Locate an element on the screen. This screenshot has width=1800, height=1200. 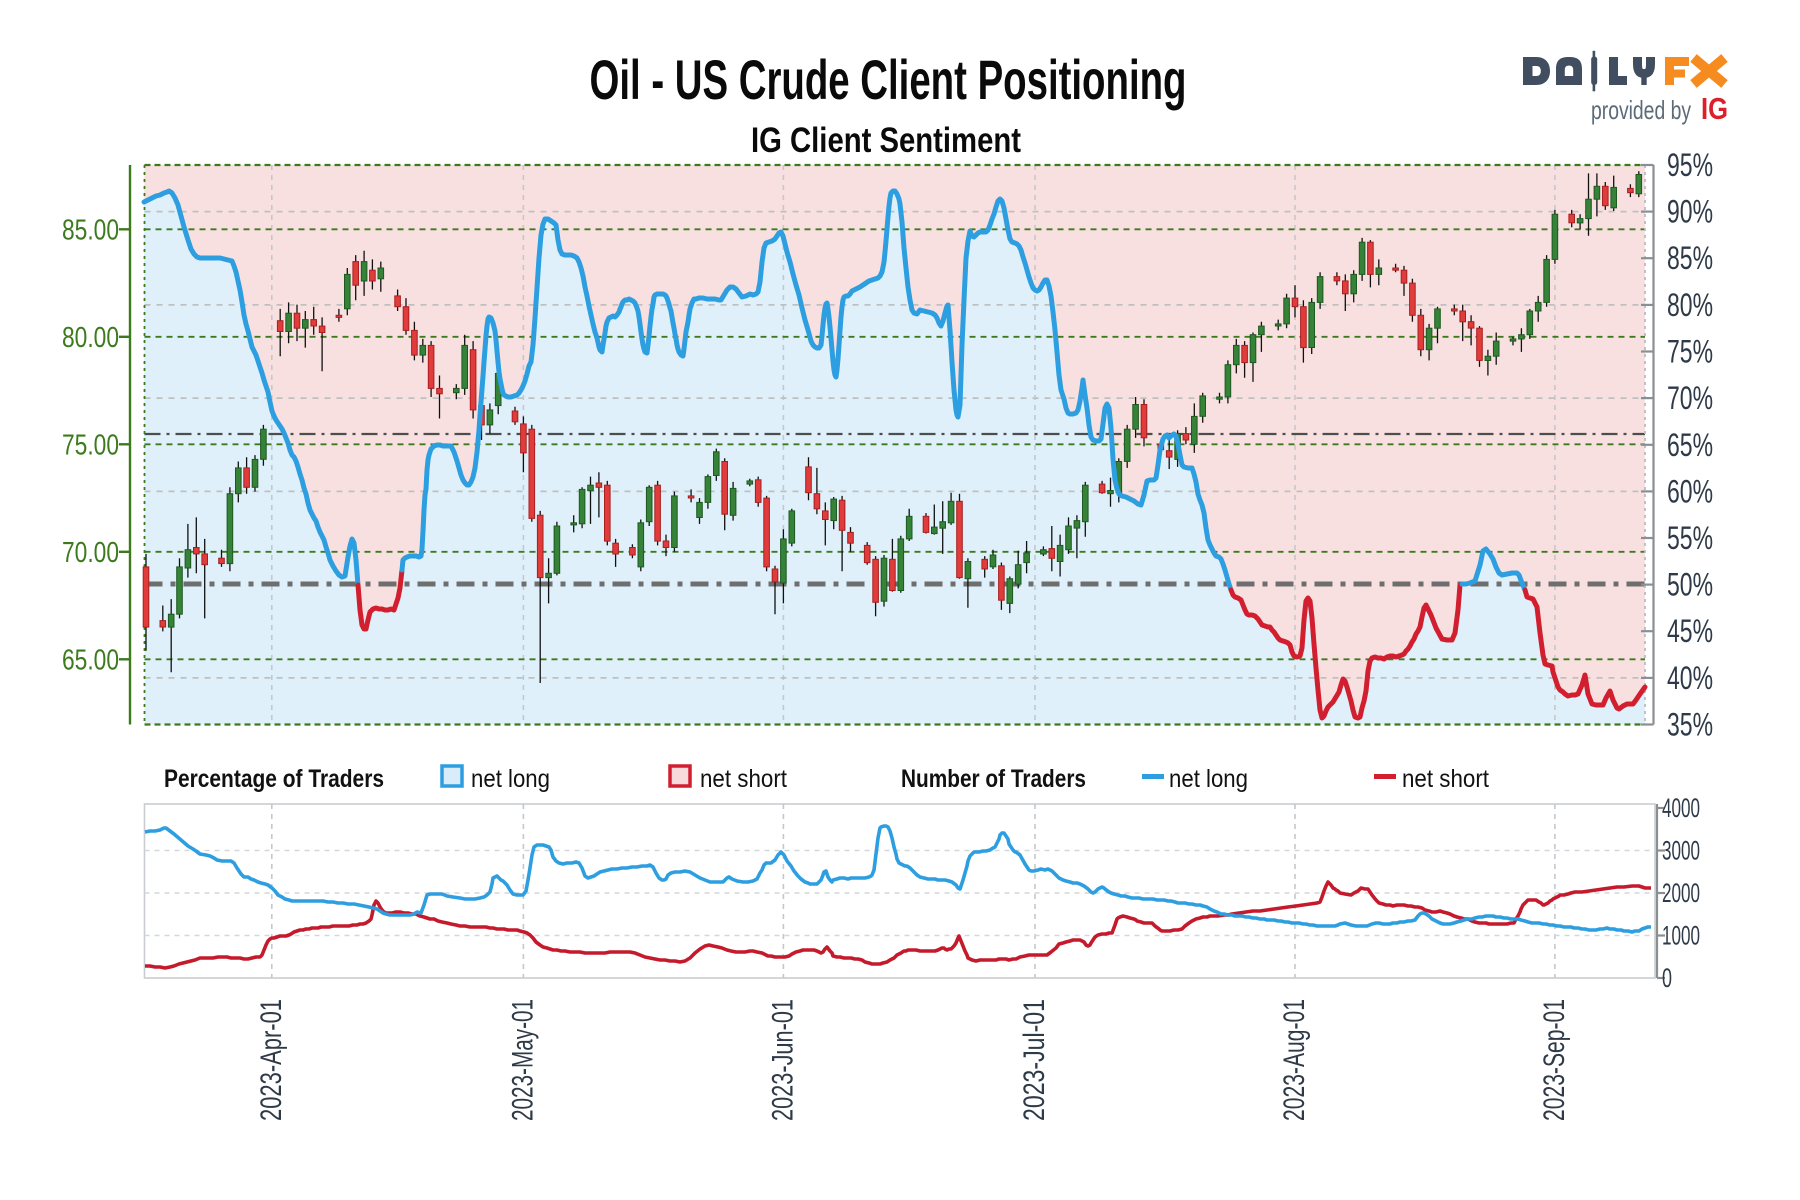
svg-text: 75% is located at coordinates (1690, 352).